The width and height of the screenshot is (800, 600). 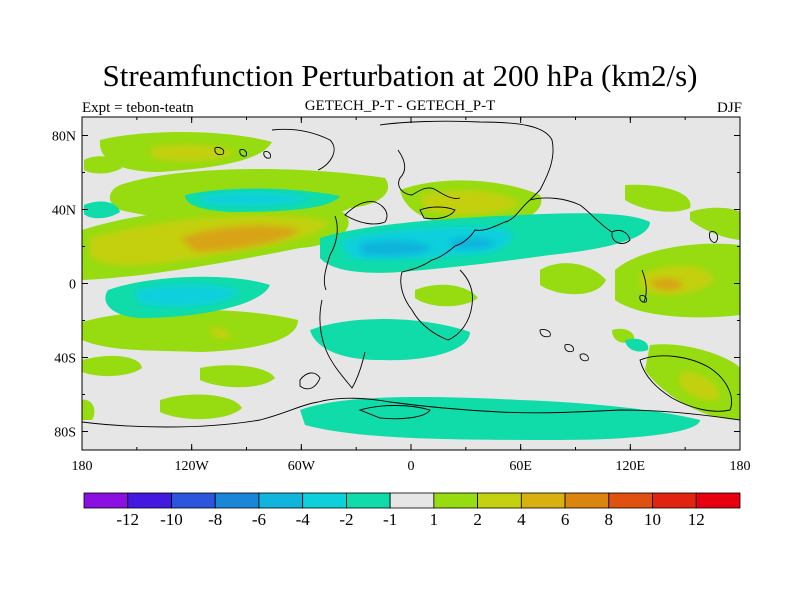 What do you see at coordinates (192, 466) in the screenshot?
I see `lon-tick-label: 120W` at bounding box center [192, 466].